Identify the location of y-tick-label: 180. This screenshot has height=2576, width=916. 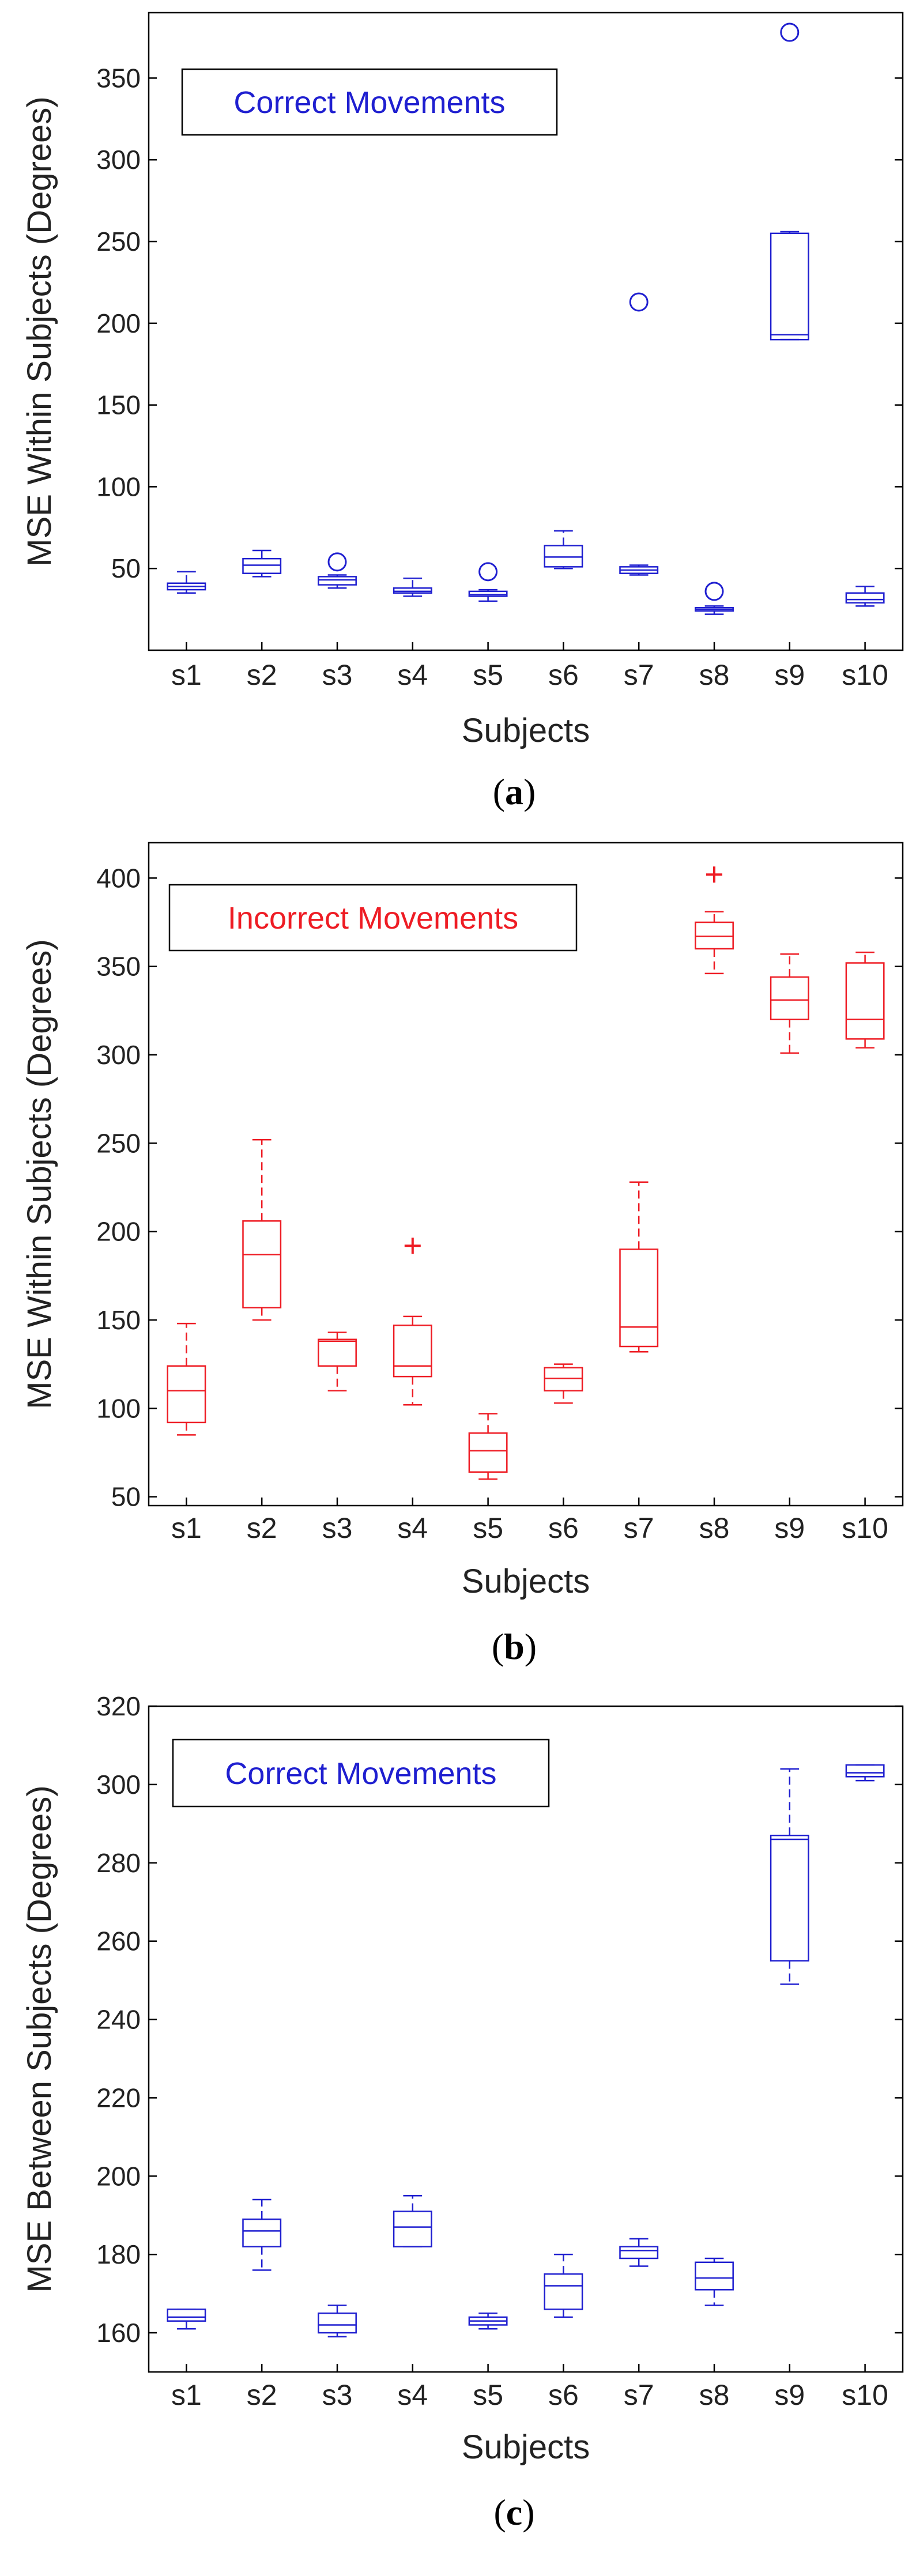
(118, 2254).